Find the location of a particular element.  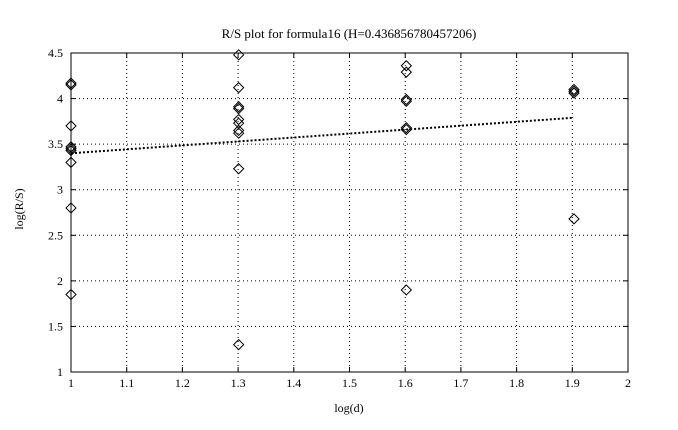

x-tick-label: 1.5 is located at coordinates (349, 383).